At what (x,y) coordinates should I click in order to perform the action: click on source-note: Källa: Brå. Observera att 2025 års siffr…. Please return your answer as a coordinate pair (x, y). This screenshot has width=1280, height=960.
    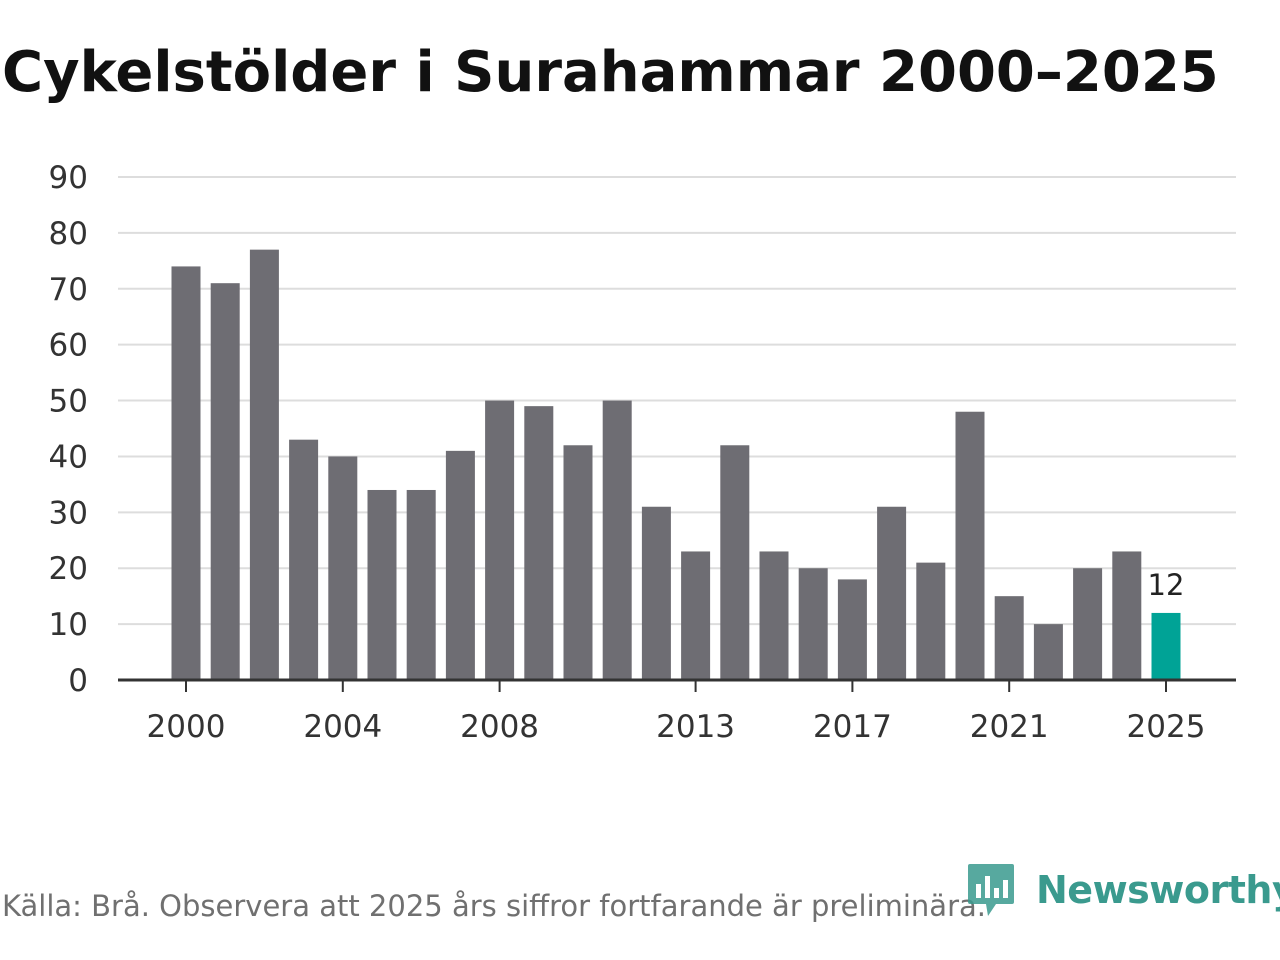
    Looking at the image, I should click on (494, 906).